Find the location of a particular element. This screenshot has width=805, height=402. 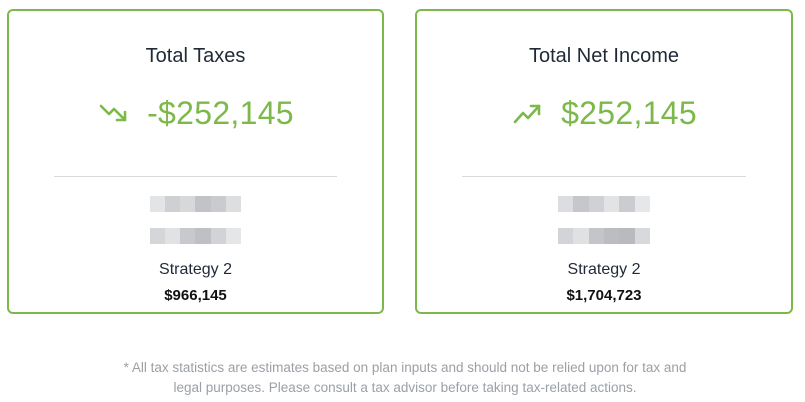

strategy-value: $1,704,723 is located at coordinates (604, 295).